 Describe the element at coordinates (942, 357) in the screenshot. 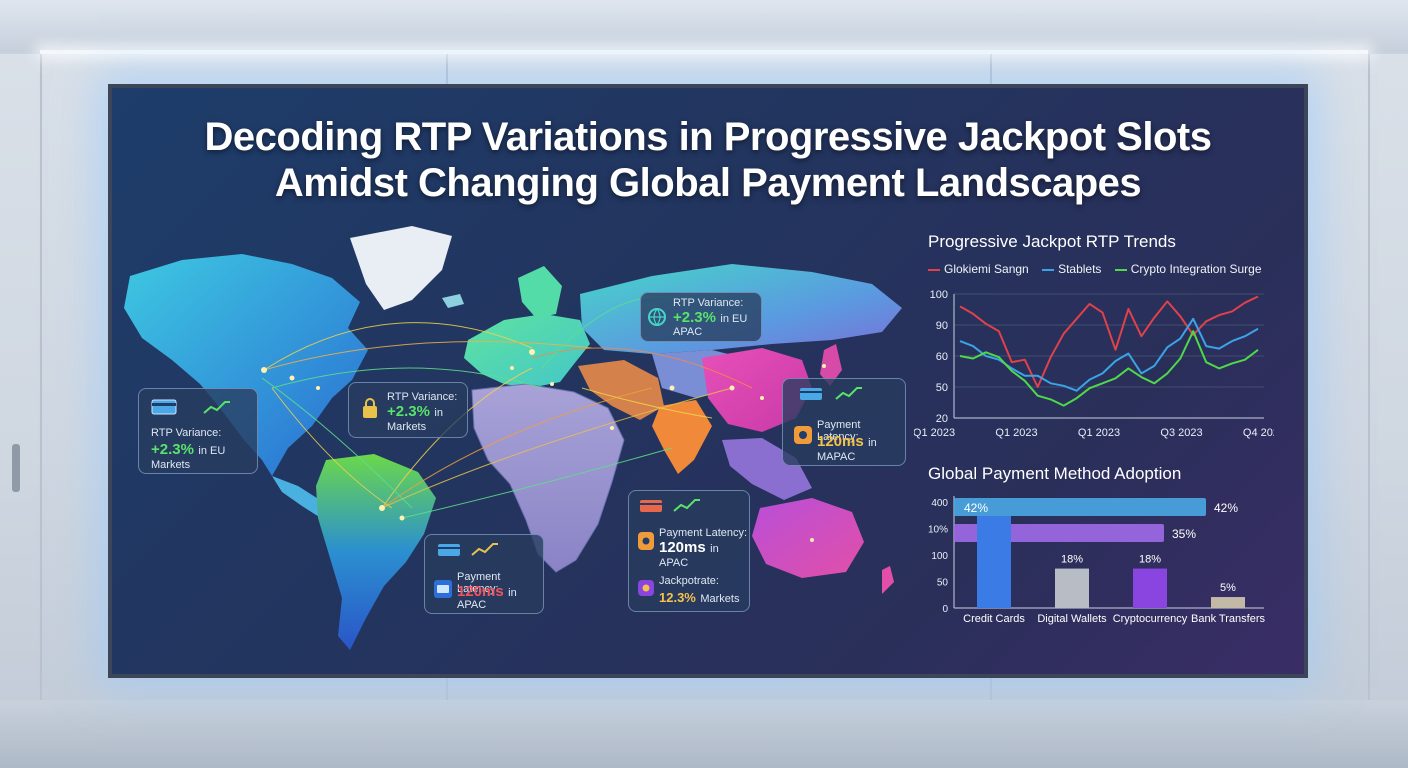

I see `y-tick-label: 60` at that location.